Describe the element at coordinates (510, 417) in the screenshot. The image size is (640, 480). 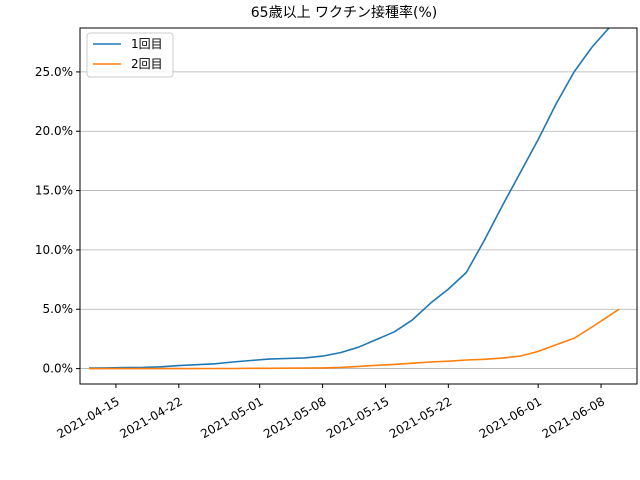
I see `x-tick-label: 2021-06-01` at that location.